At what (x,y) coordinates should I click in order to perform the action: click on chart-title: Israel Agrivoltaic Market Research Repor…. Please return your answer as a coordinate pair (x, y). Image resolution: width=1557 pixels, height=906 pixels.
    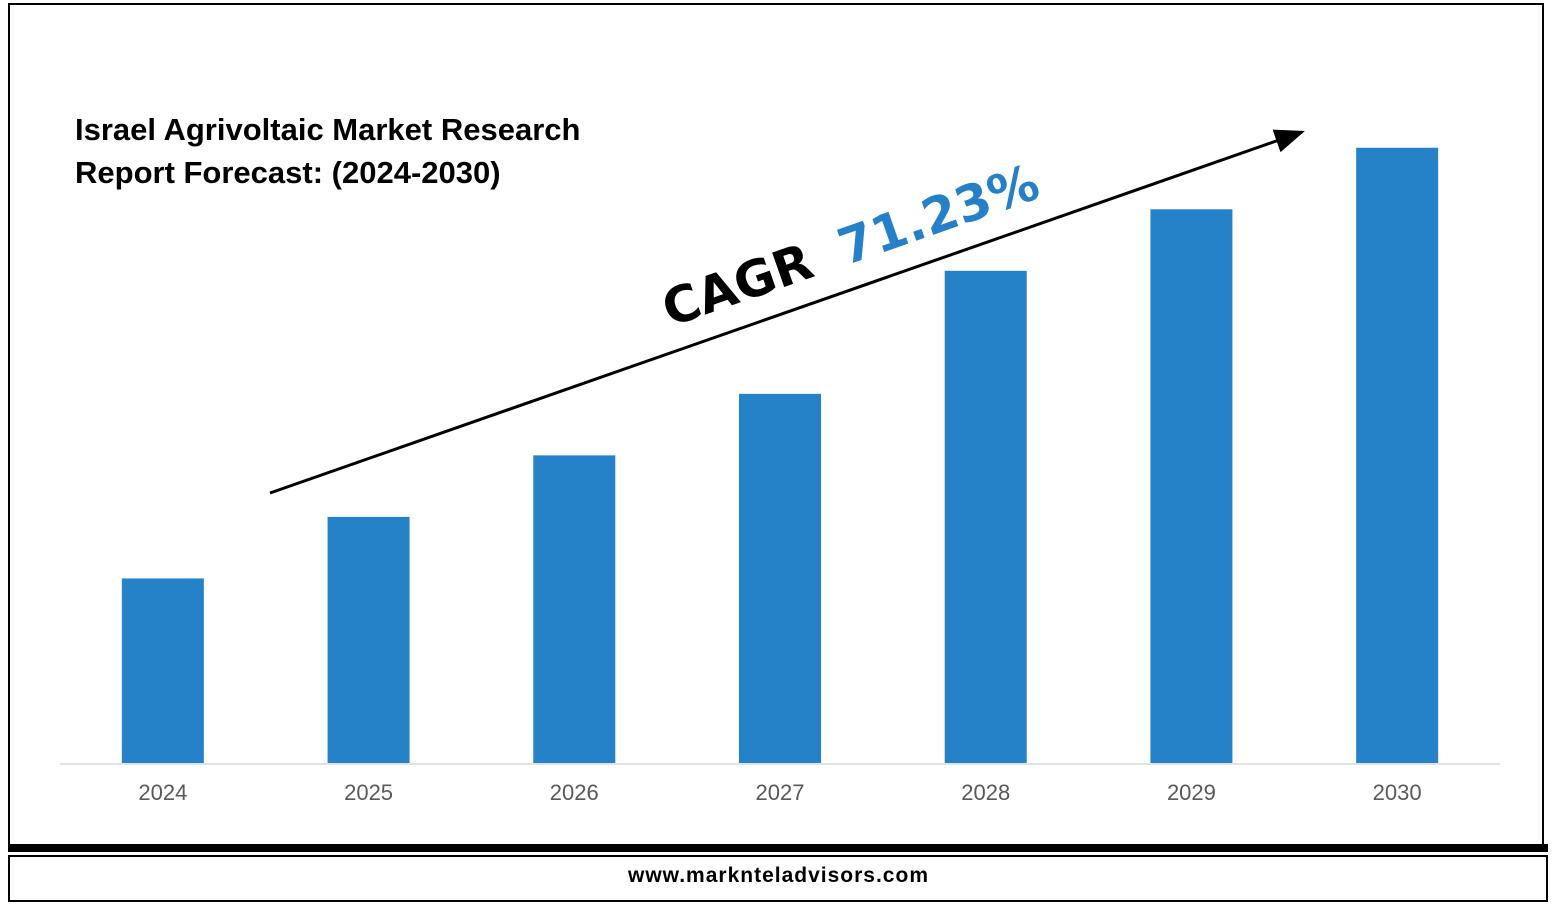
    Looking at the image, I should click on (327, 151).